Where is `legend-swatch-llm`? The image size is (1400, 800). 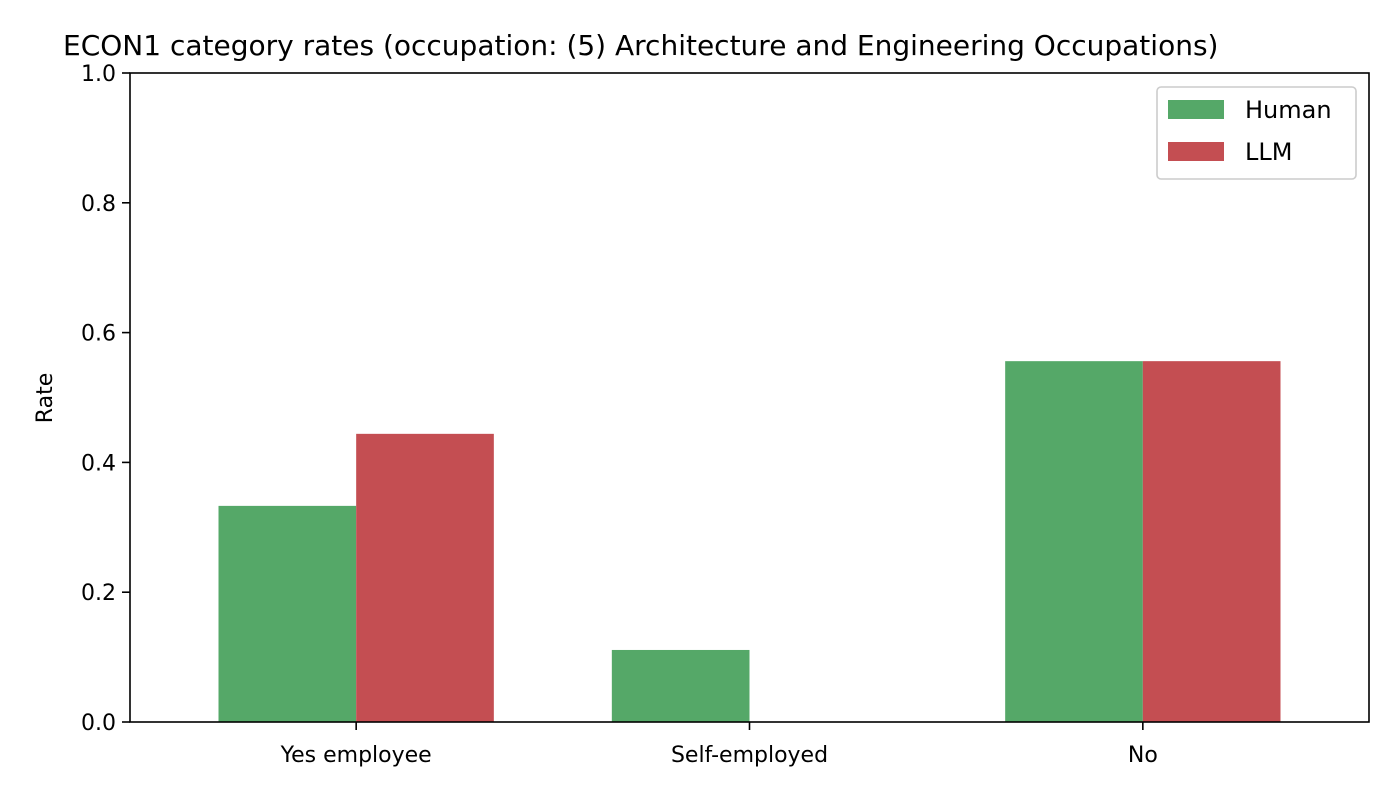
legend-swatch-llm is located at coordinates (1196, 151).